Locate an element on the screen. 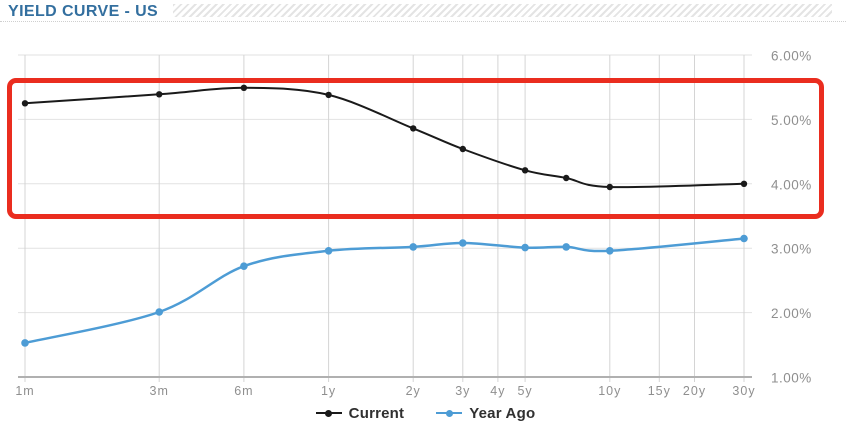 The width and height of the screenshot is (851, 439). legend-item-current: Current is located at coordinates (360, 413).